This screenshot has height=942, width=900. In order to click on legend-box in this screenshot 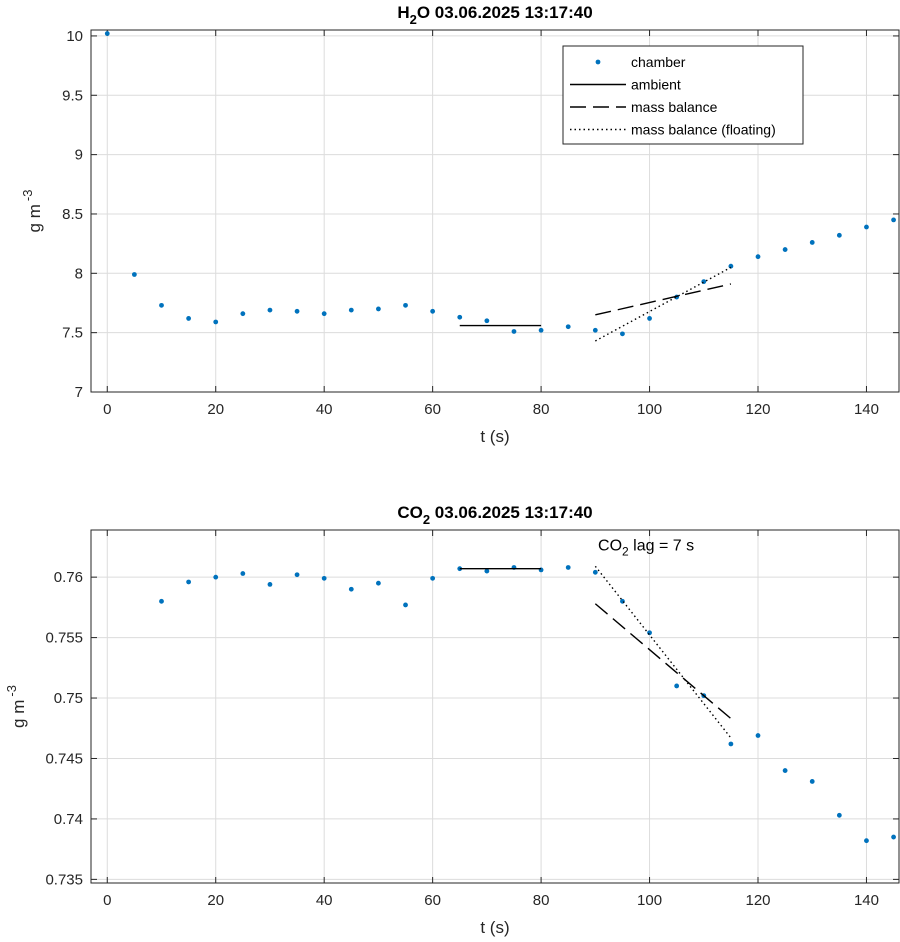, I will do `click(683, 95)`.